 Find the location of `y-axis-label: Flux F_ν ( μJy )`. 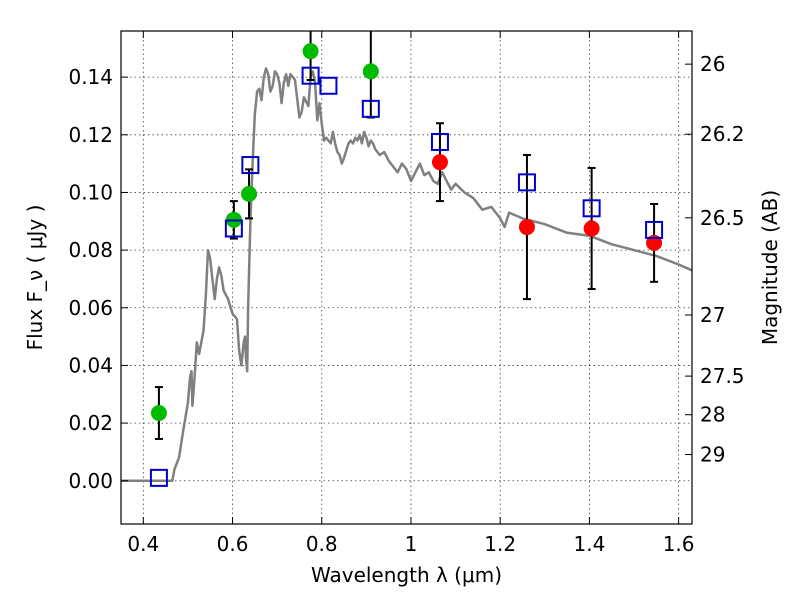

y-axis-label: Flux F_ν ( μJy ) is located at coordinates (35, 278).